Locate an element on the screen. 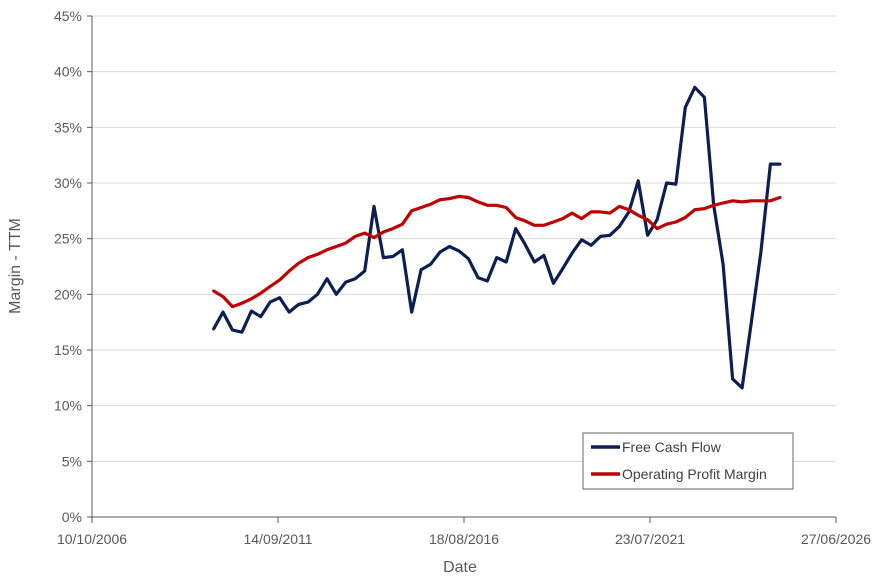 Image resolution: width=886 pixels, height=579 pixels. x-tick-label: 23/07/2021 is located at coordinates (650, 539).